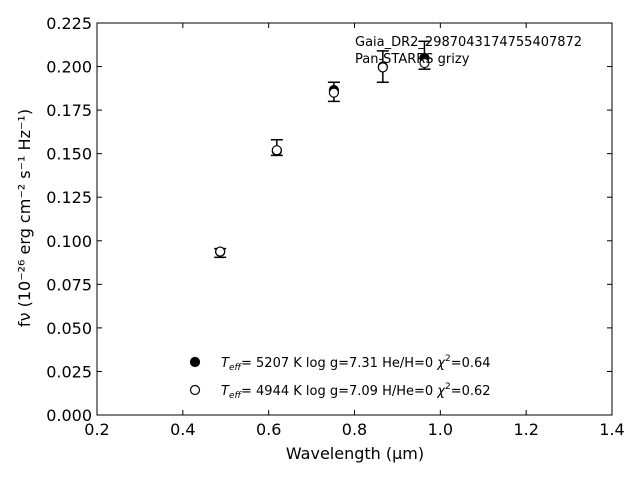 The width and height of the screenshot is (640, 480). Describe the element at coordinates (356, 391) in the screenshot. I see `legend-entry: Teff= 4944 K log g=7.09 H/He=0 χ2=0.62` at that location.